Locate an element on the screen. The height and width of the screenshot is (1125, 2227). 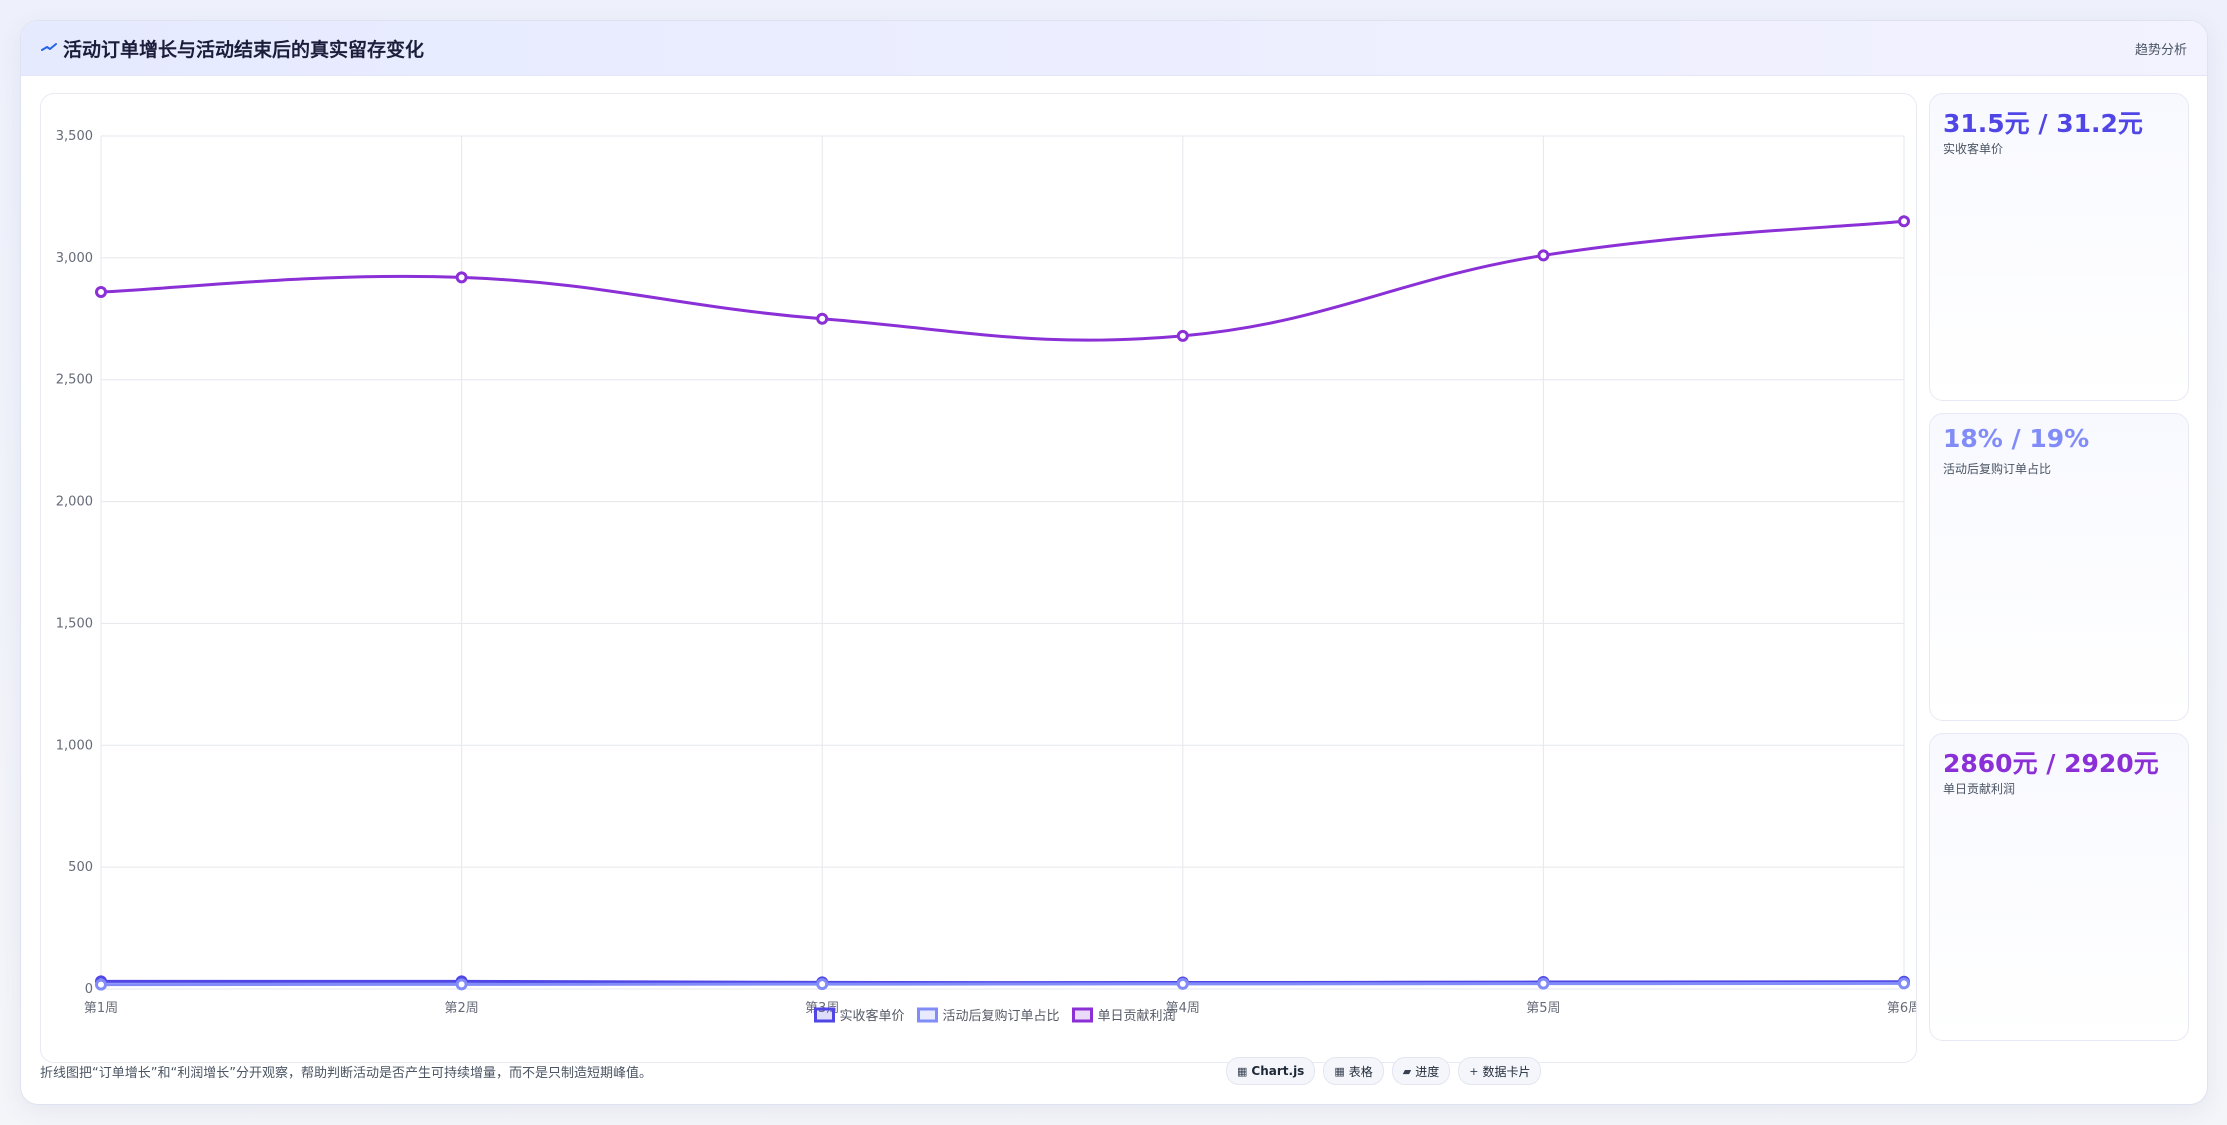
chip-label: 数据卡片 is located at coordinates (1506, 1071).